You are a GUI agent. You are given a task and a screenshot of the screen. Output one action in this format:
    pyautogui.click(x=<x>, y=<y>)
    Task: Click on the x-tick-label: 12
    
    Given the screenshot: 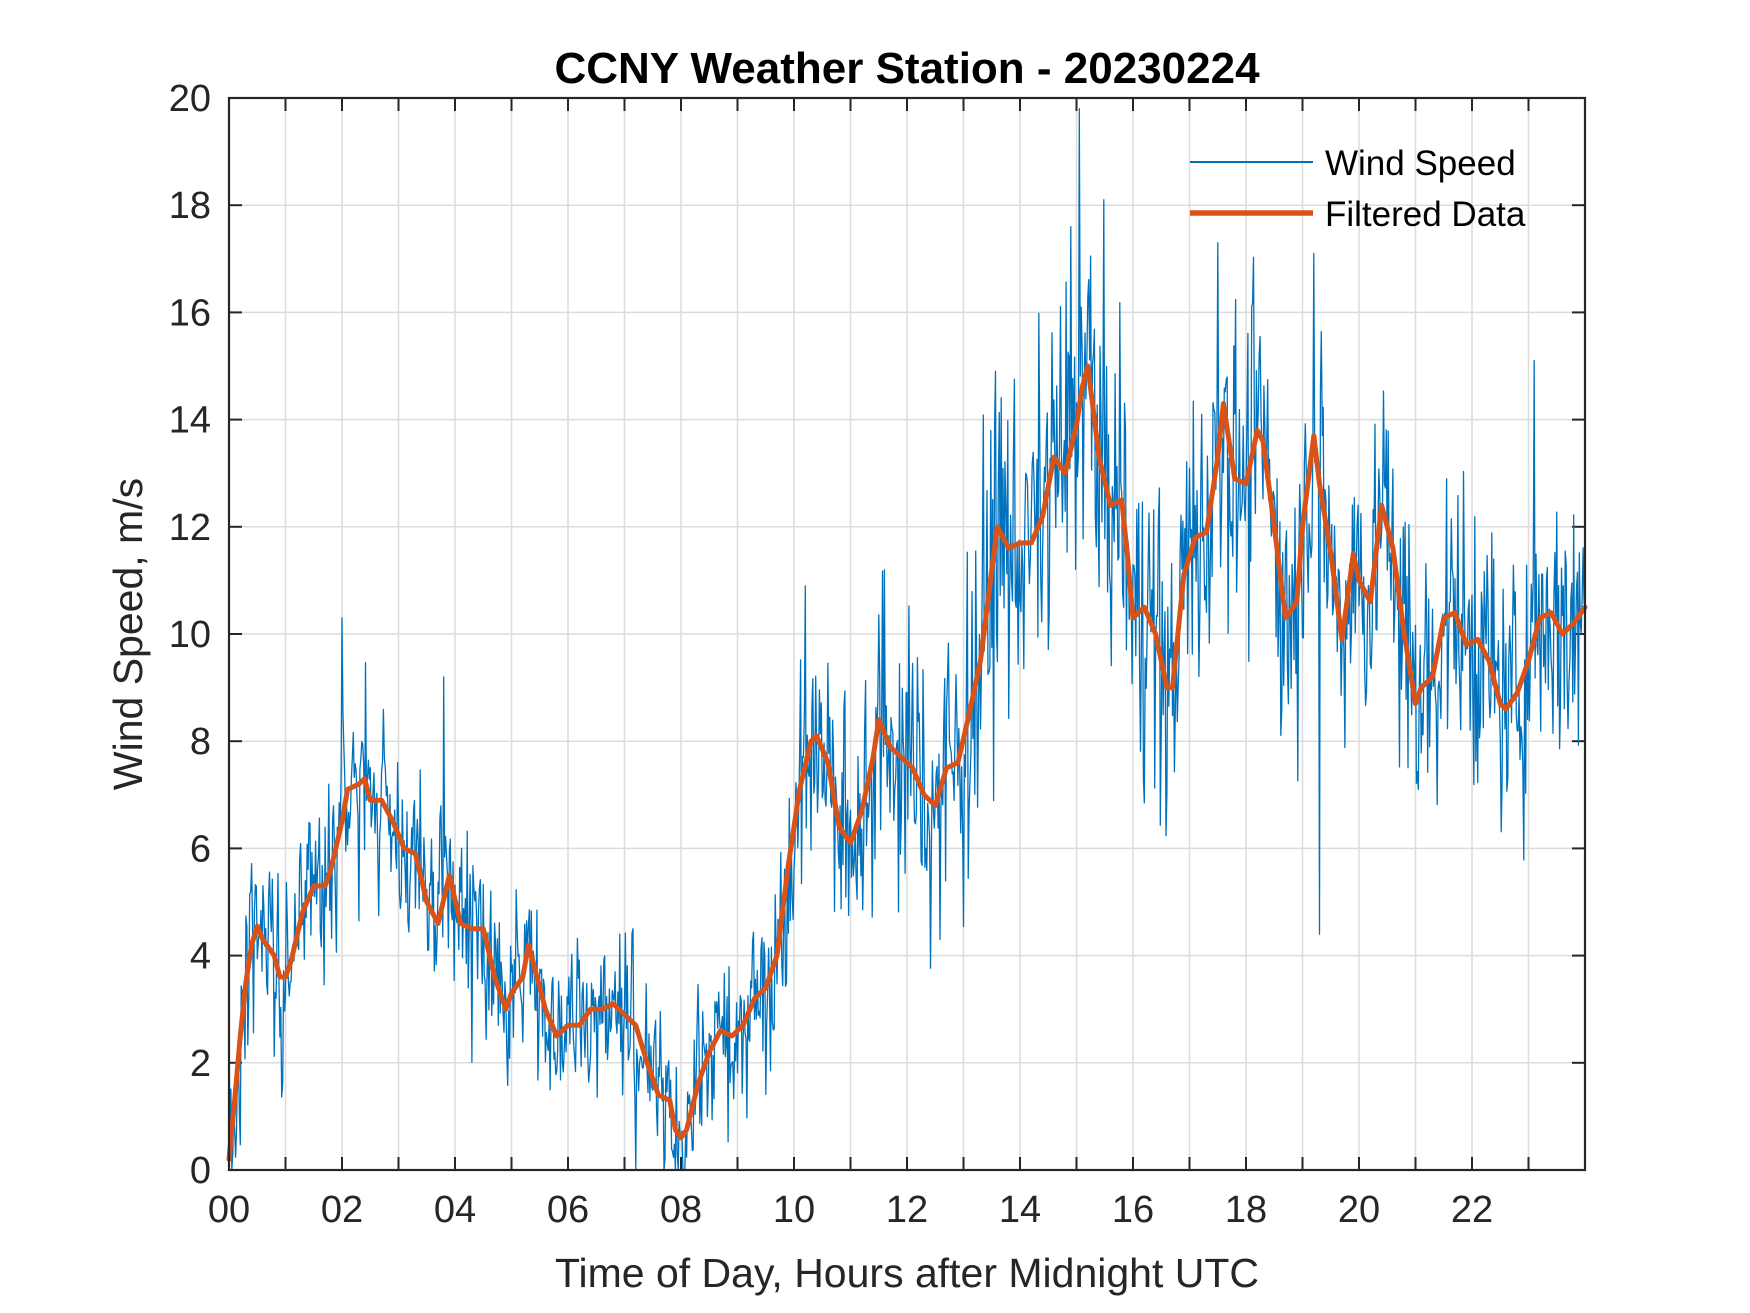 What is the action you would take?
    pyautogui.click(x=907, y=1210)
    